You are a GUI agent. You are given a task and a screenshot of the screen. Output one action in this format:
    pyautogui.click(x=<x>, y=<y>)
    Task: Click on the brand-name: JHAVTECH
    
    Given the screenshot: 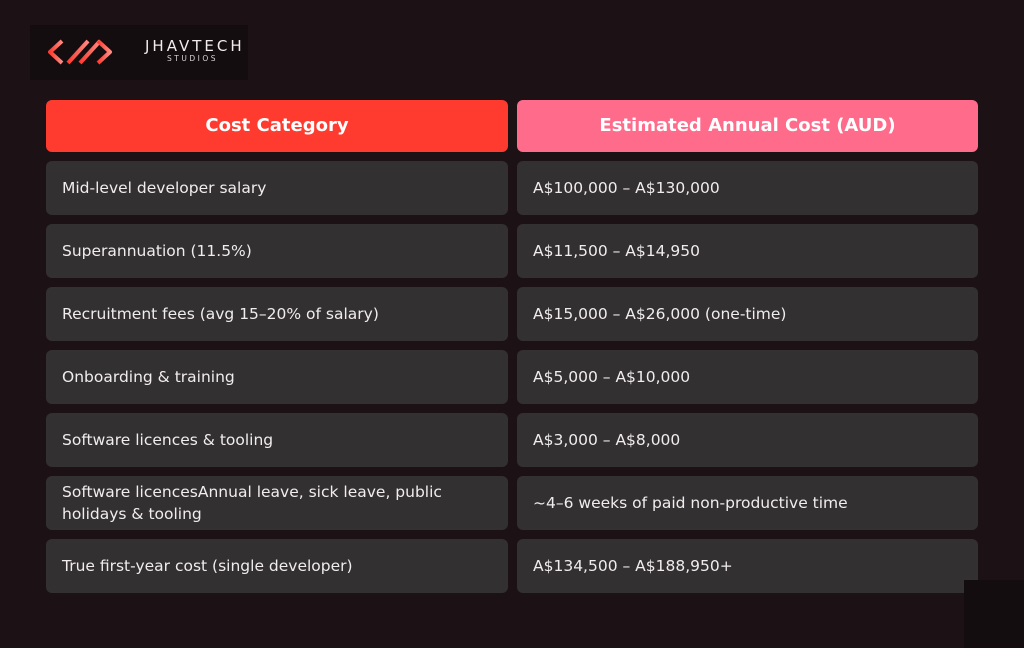 What is the action you would take?
    pyautogui.click(x=195, y=46)
    